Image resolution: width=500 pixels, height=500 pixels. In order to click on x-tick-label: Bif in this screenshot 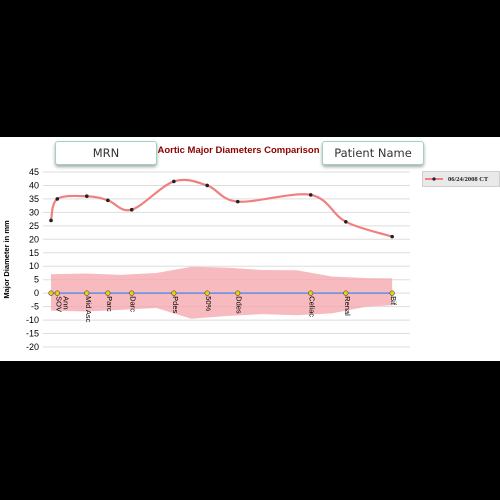, I will do `click(393, 301)`.